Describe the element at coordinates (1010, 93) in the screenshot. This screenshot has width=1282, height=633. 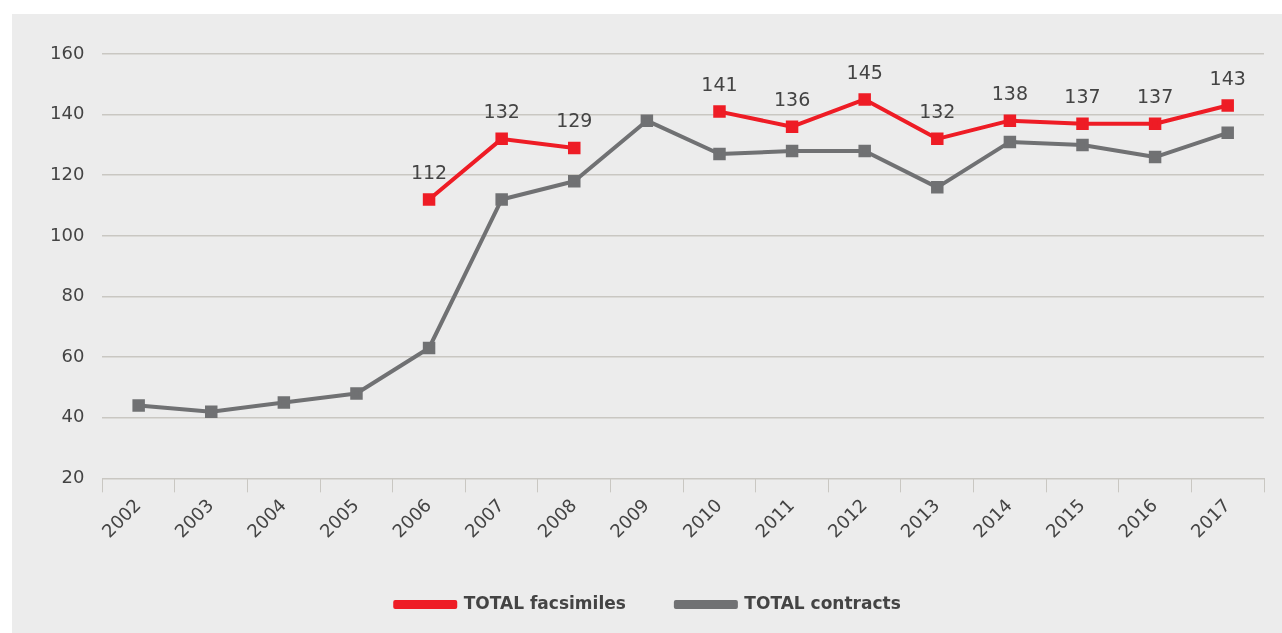
I see `data-label: 138` at that location.